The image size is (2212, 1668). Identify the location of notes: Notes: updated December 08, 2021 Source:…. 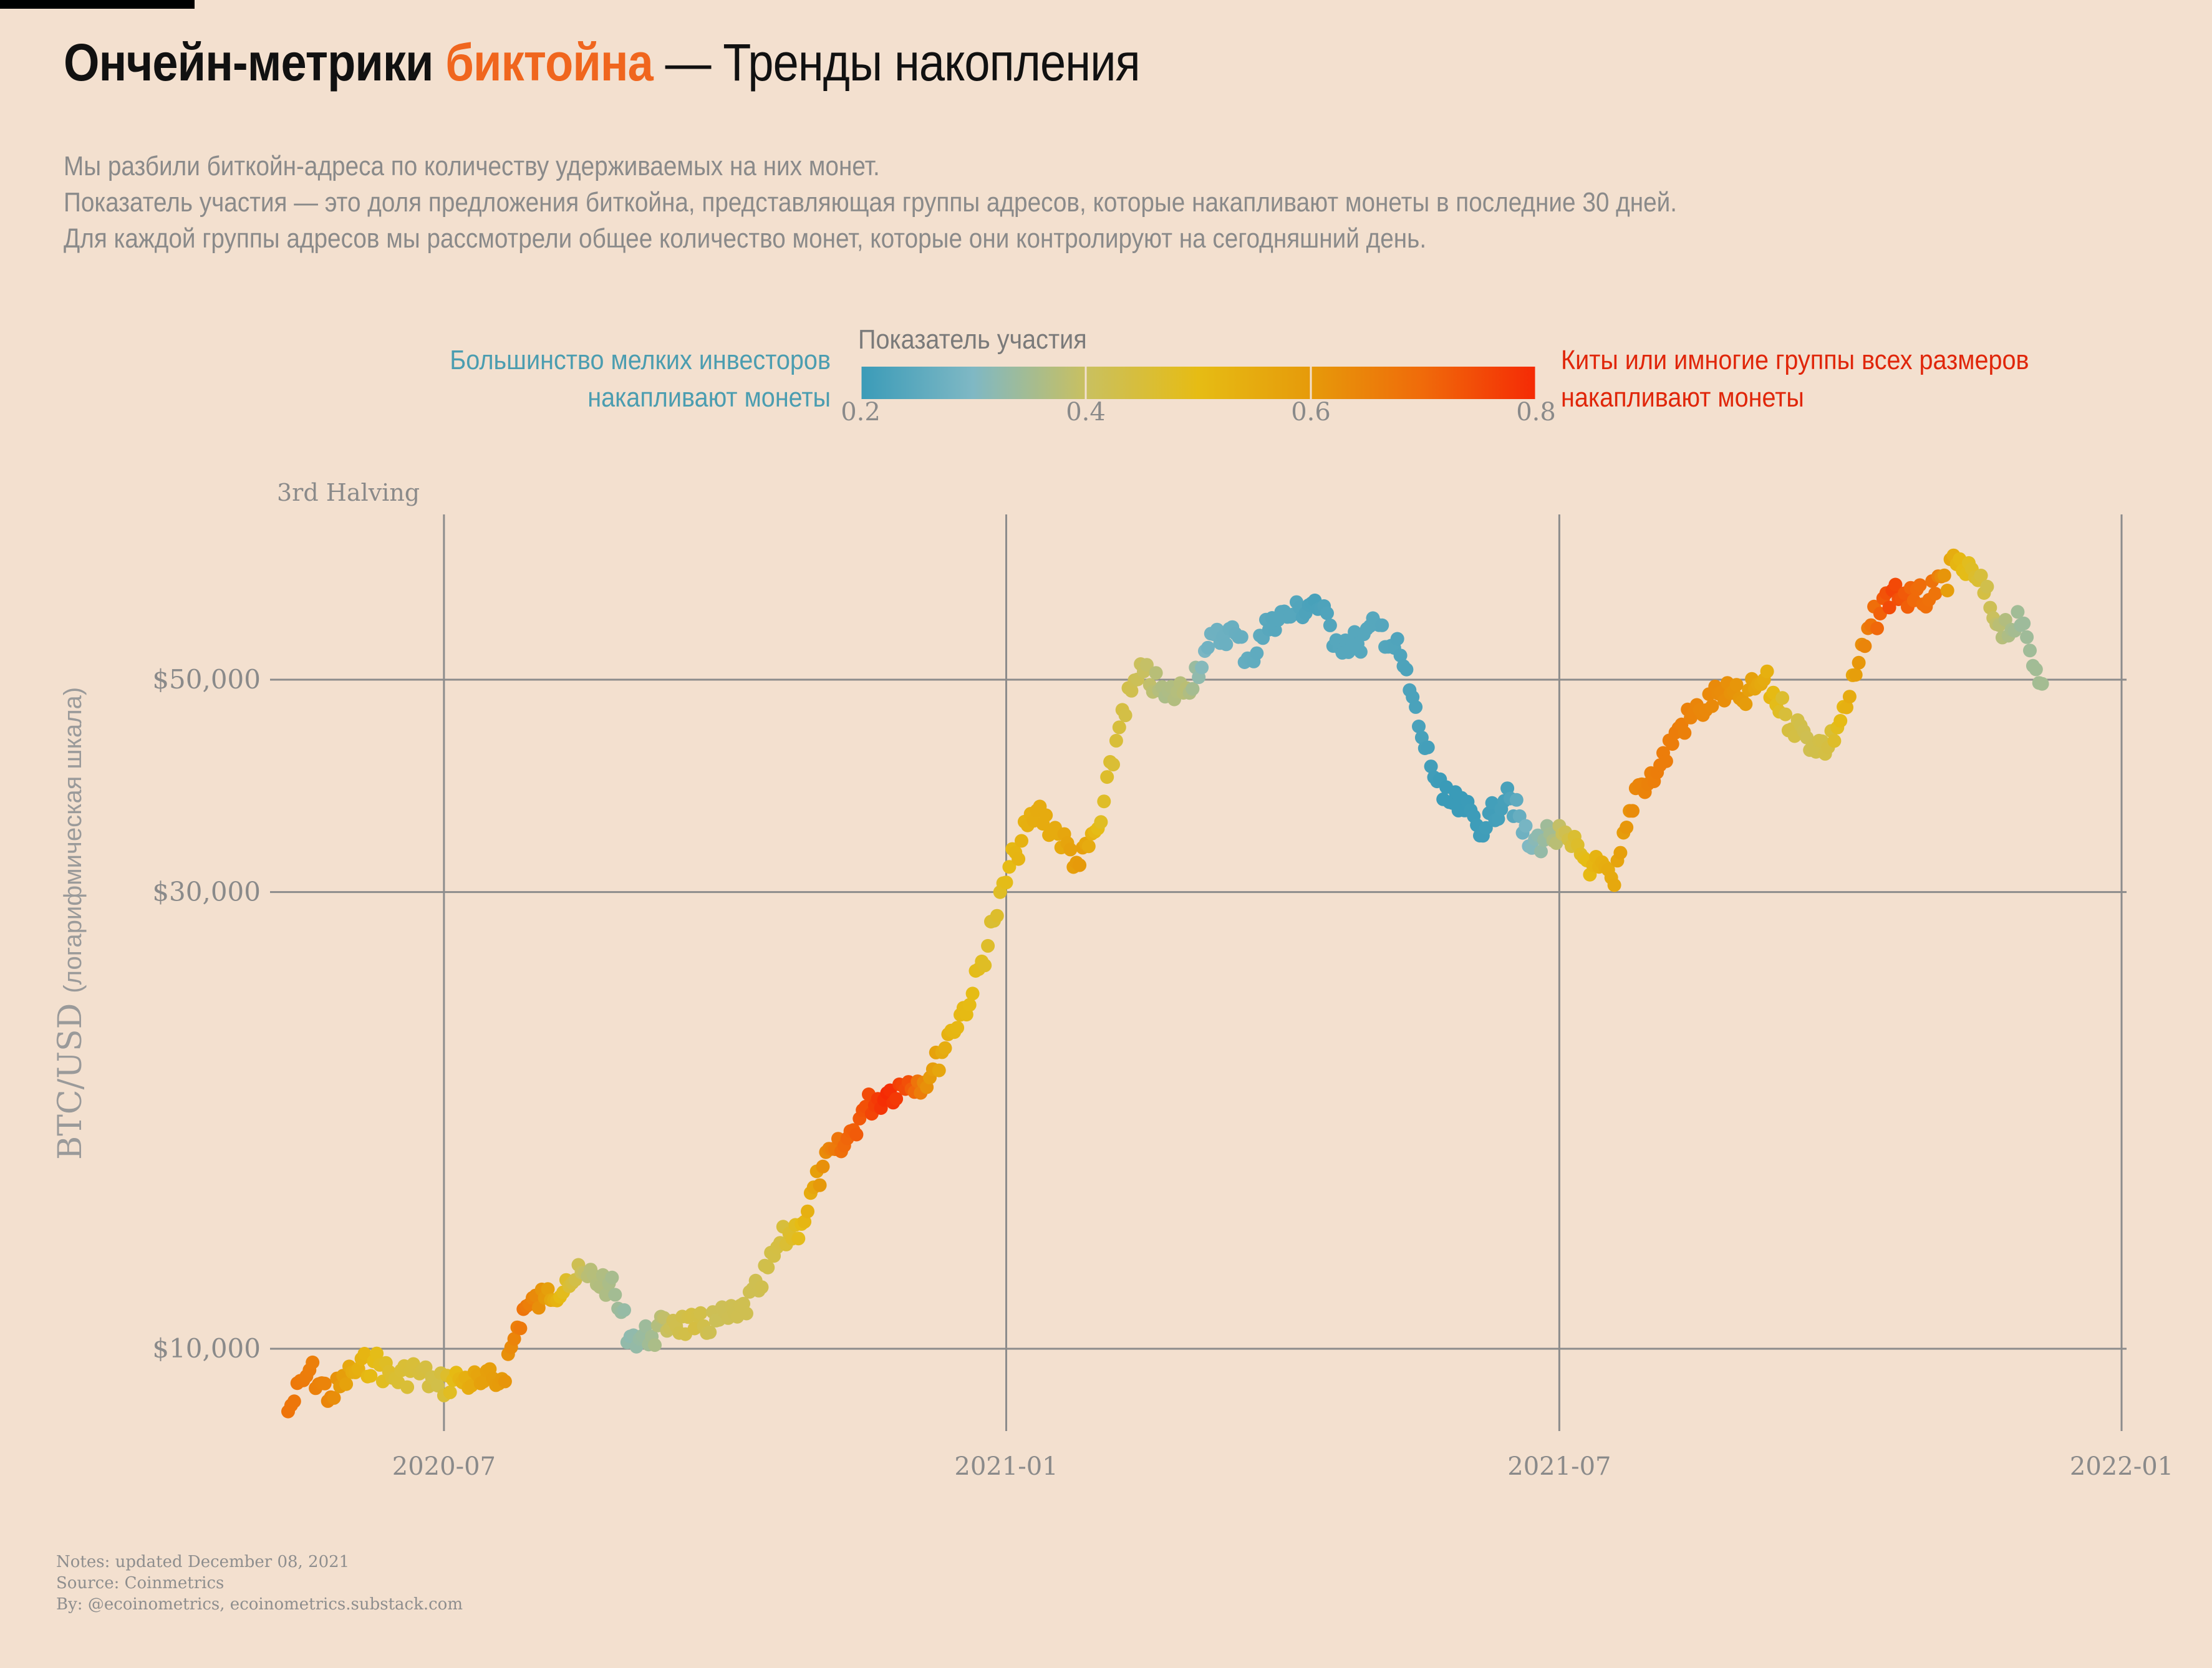
(259, 1583).